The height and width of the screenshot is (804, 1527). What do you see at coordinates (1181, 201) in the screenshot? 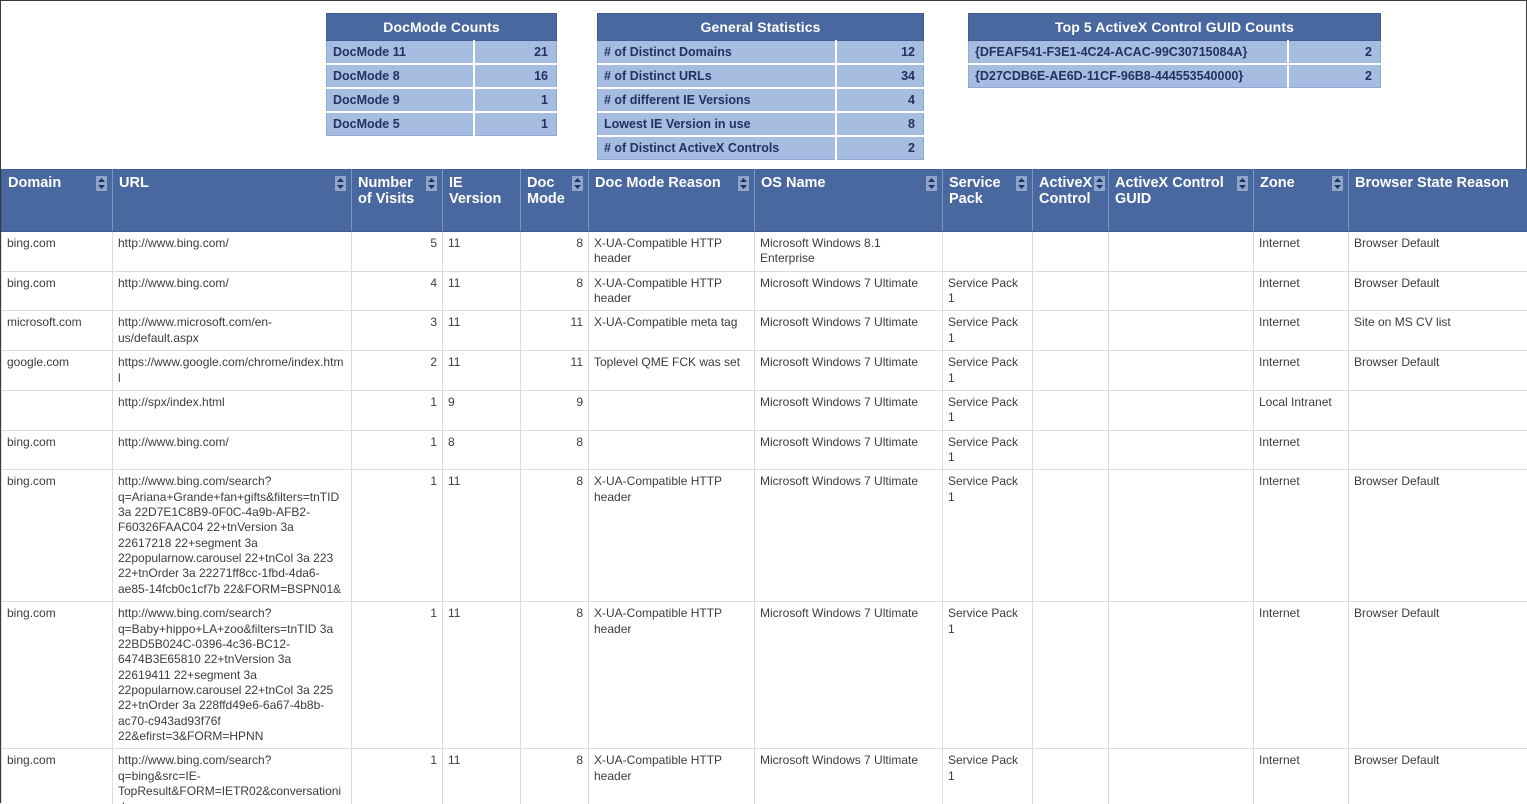
I see `column-header-activex-control-guid: ActiveX Control GUID` at bounding box center [1181, 201].